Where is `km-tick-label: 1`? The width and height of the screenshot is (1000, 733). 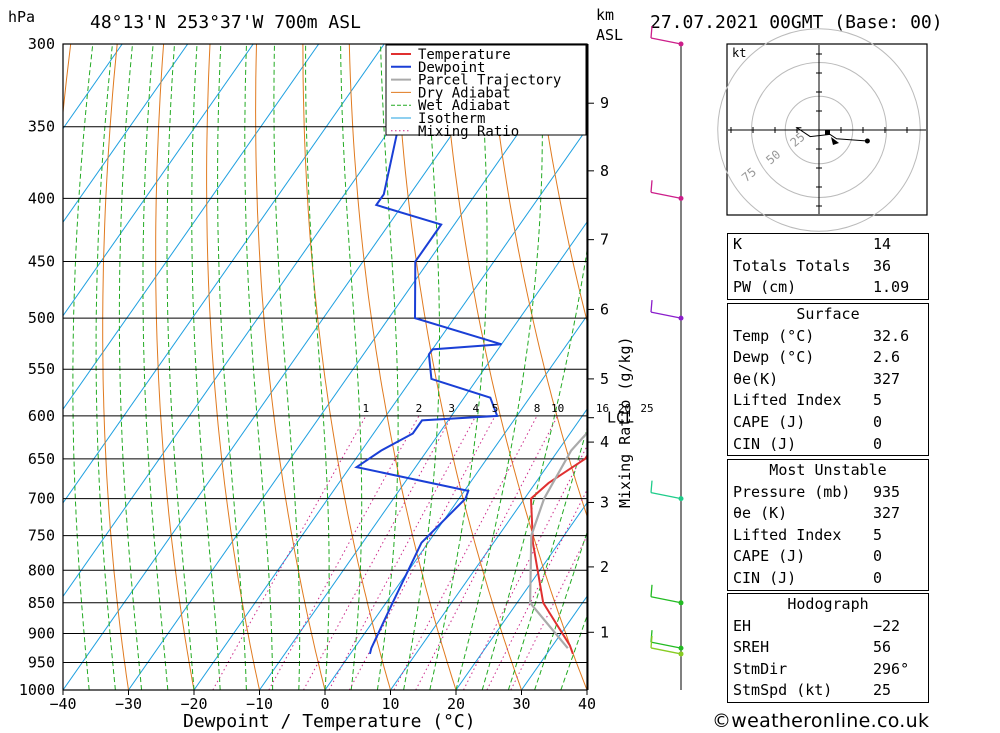
km-tick-label: 1 is located at coordinates (604, 632).